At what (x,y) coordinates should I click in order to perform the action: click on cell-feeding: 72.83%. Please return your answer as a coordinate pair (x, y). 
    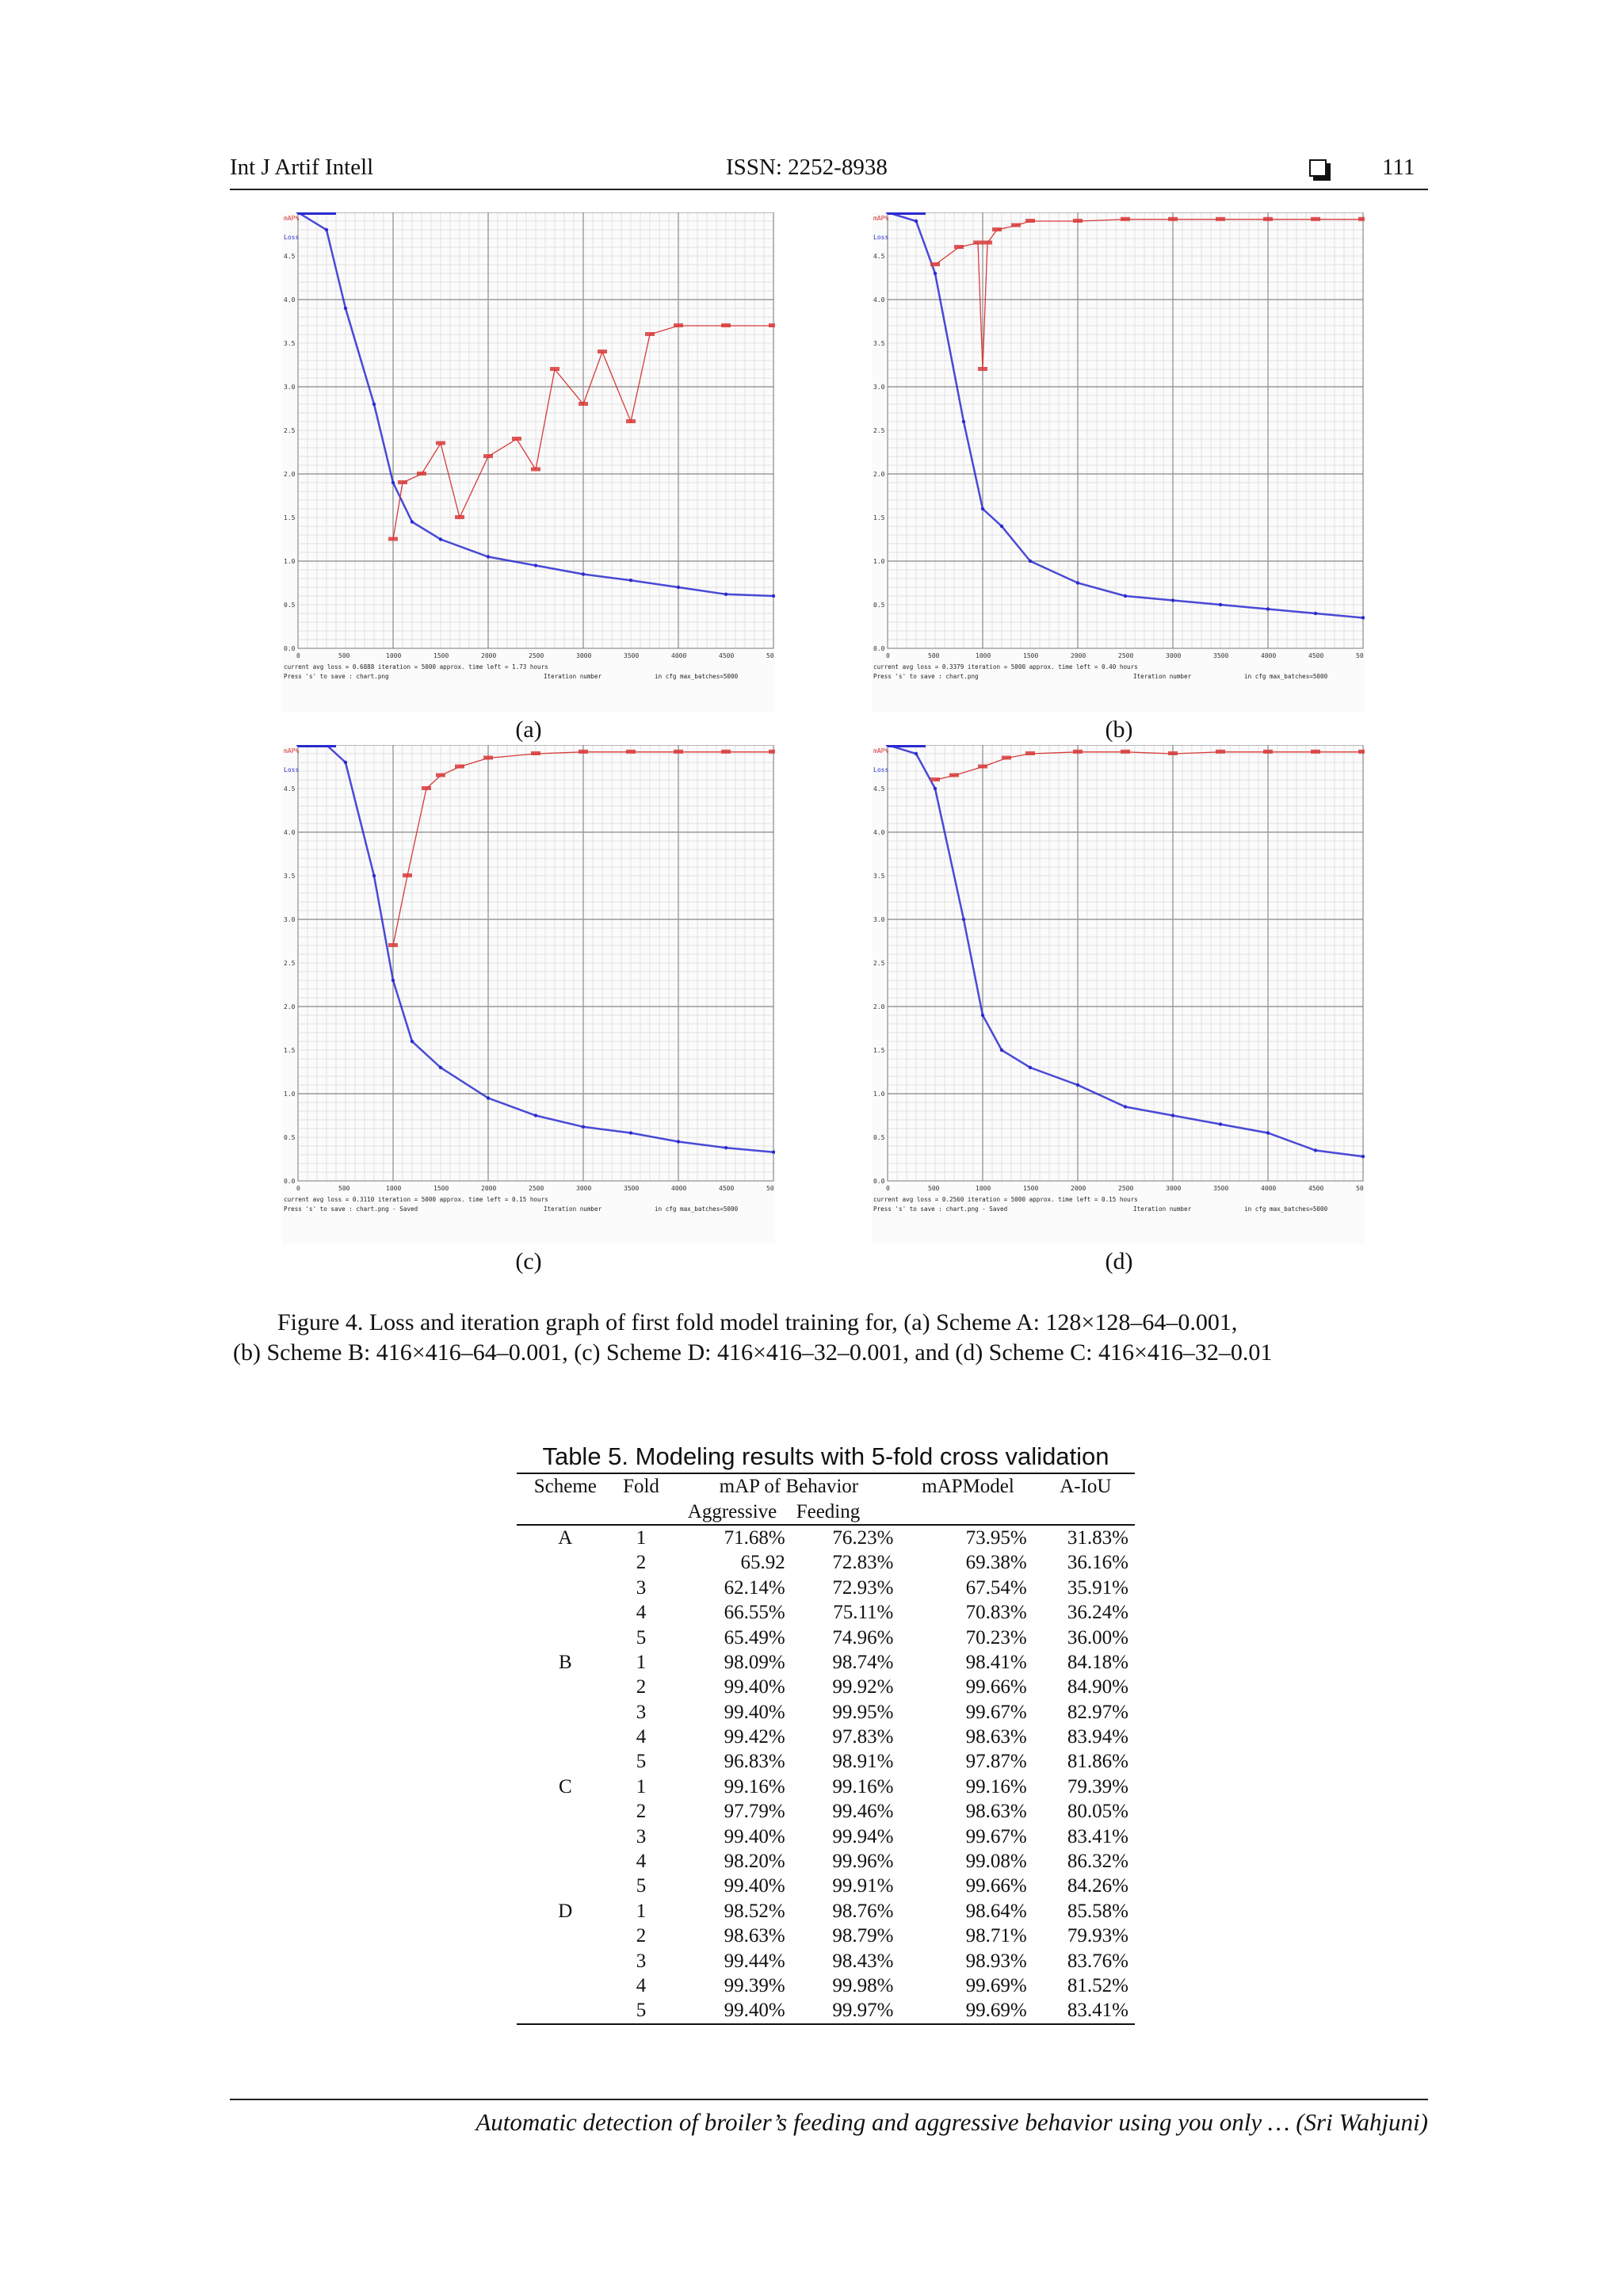
    Looking at the image, I should click on (863, 1563).